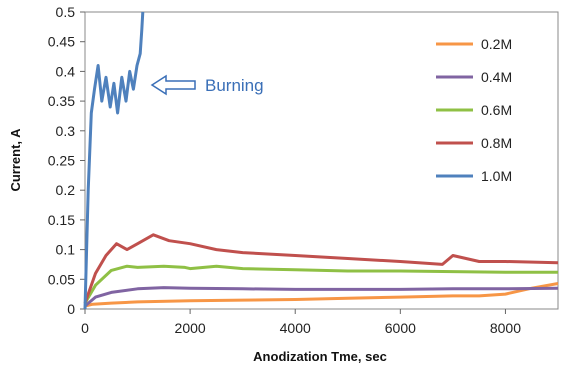 The height and width of the screenshot is (371, 561). What do you see at coordinates (496, 143) in the screenshot?
I see `legend-label: 0.8M` at bounding box center [496, 143].